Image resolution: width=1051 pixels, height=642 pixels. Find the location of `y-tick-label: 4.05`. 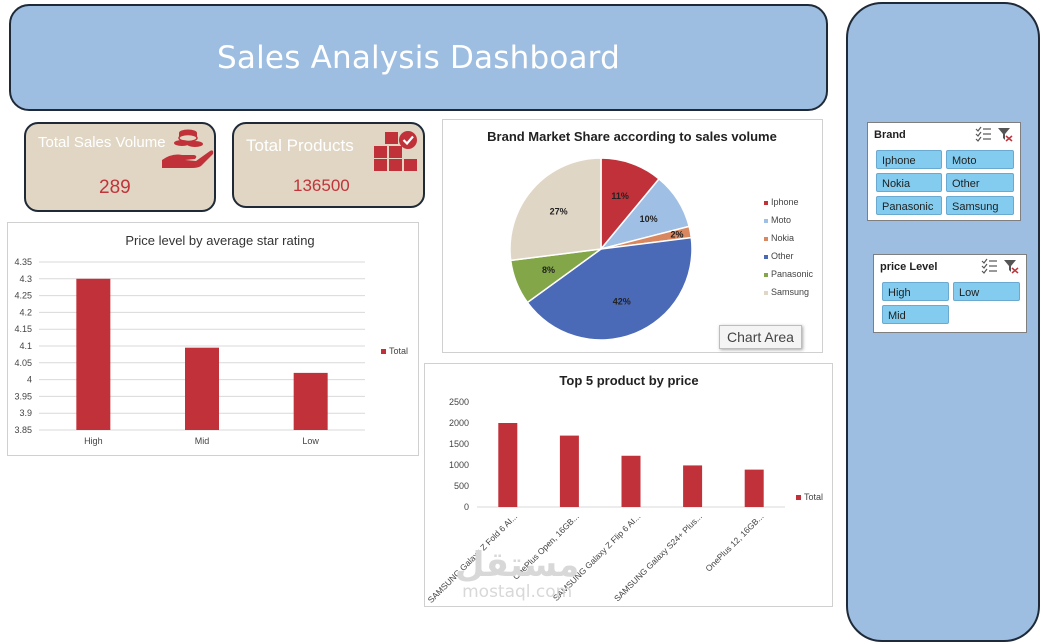

y-tick-label: 4.05 is located at coordinates (23, 363).